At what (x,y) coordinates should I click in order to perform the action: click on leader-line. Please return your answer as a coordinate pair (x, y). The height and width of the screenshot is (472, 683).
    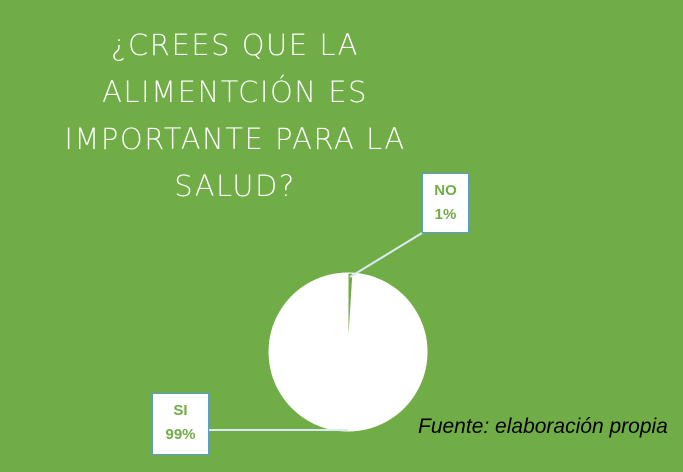
    Looking at the image, I should click on (386, 255).